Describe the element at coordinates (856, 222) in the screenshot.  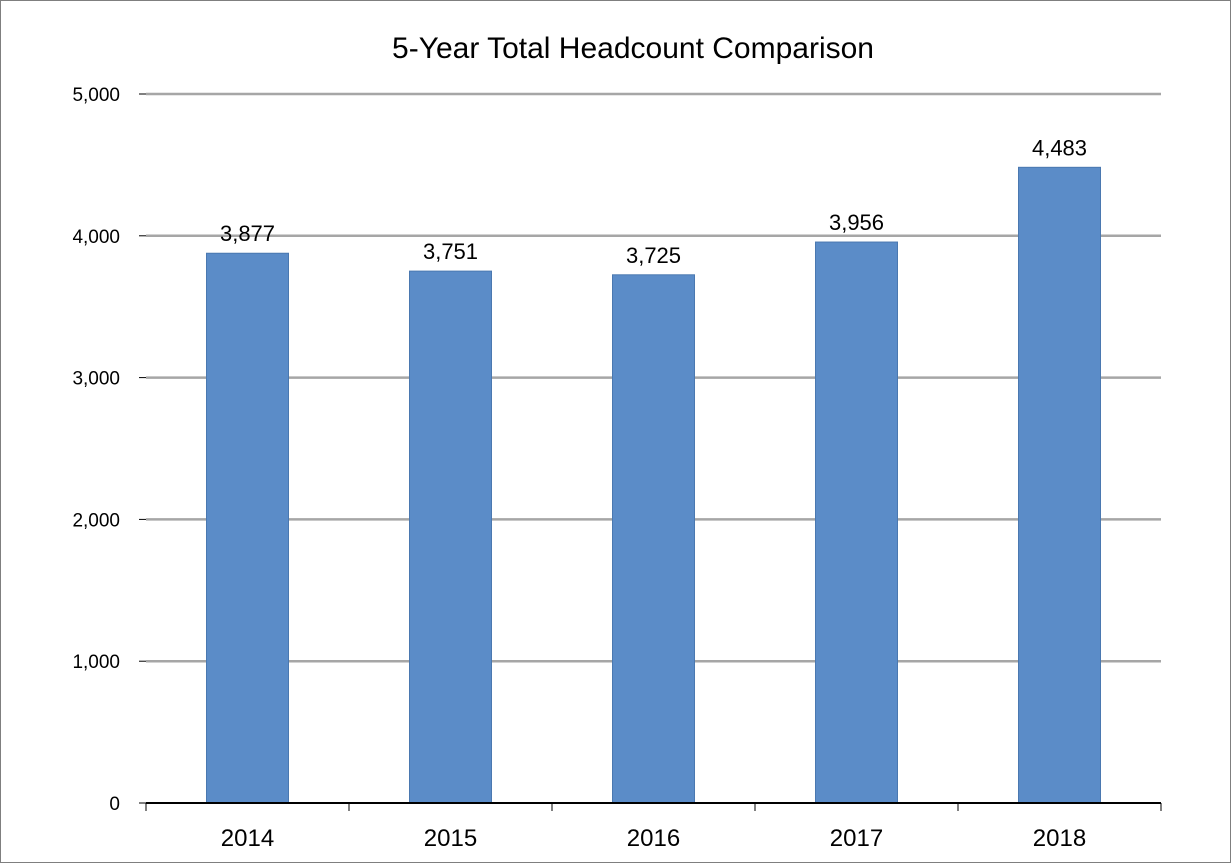
I see `data-label: 3,956` at that location.